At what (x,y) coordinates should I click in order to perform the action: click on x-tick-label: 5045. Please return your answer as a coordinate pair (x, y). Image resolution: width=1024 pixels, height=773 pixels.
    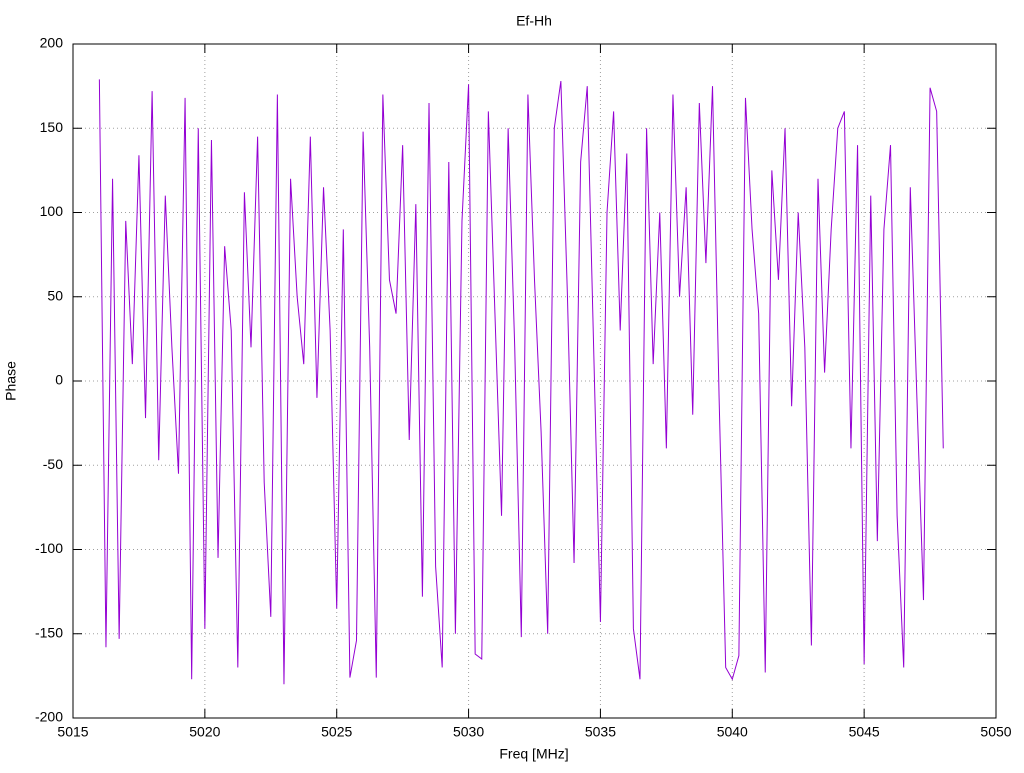
    Looking at the image, I should click on (864, 732).